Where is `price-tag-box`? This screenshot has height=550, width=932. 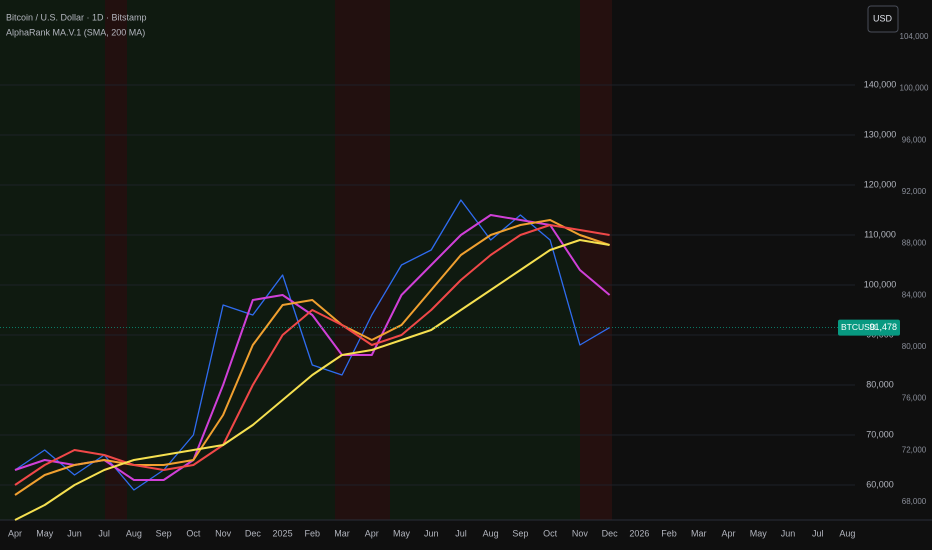 price-tag-box is located at coordinates (869, 327).